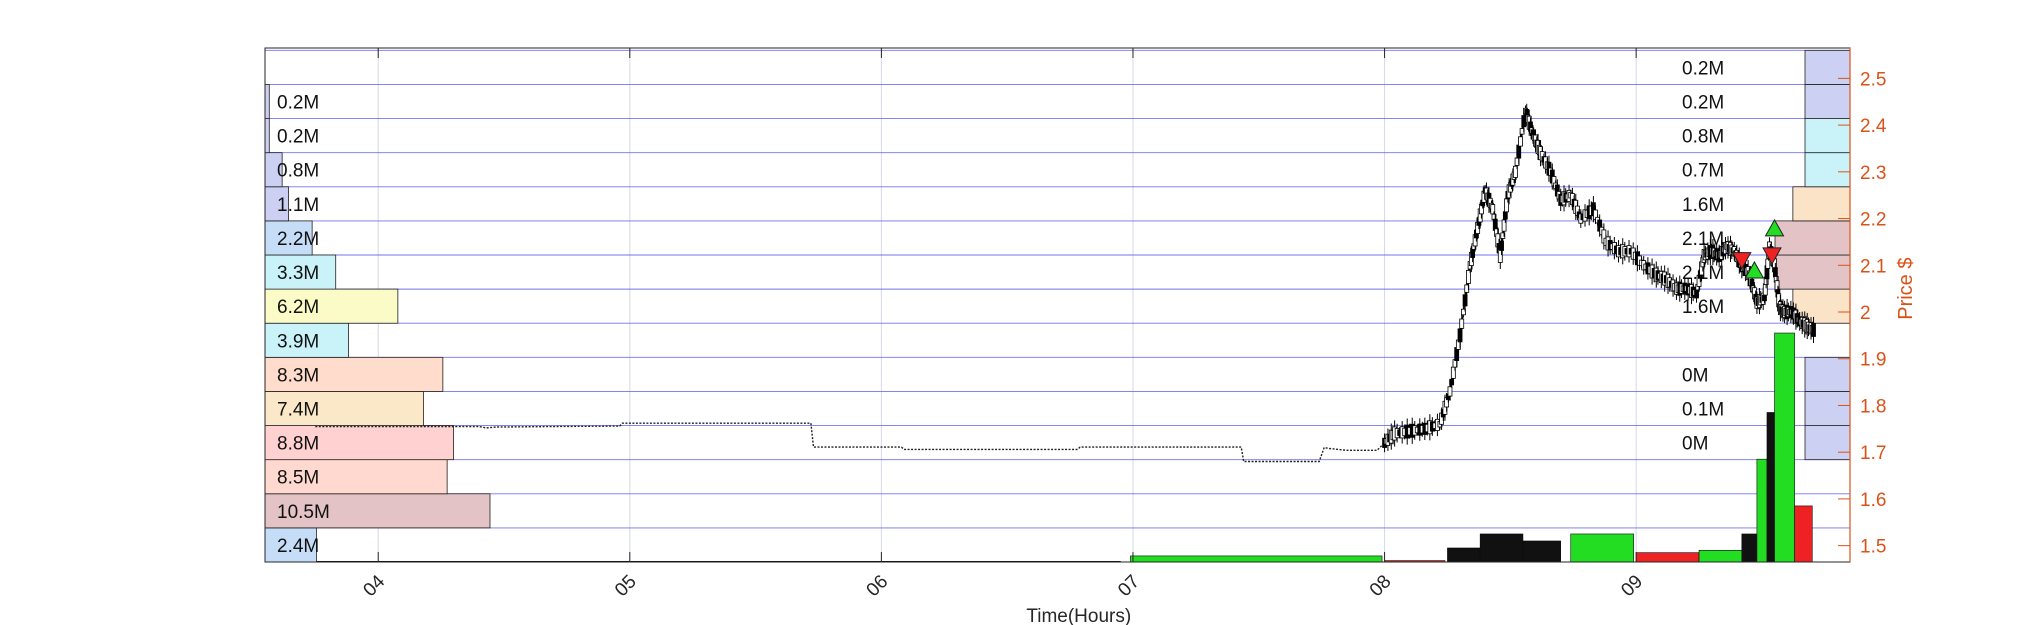 Image resolution: width=2031 pixels, height=625 pixels. I want to click on y-tick-label-1.6: 1.6, so click(1873, 500).